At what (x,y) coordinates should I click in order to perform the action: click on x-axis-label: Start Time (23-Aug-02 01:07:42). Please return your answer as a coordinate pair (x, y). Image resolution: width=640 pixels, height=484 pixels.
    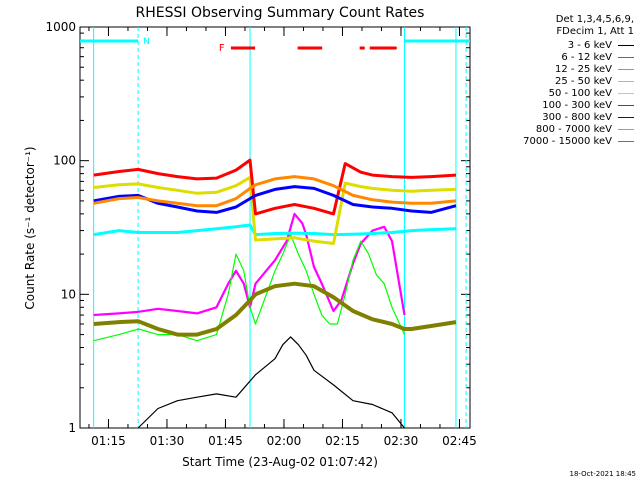
    Looking at the image, I should click on (280, 462).